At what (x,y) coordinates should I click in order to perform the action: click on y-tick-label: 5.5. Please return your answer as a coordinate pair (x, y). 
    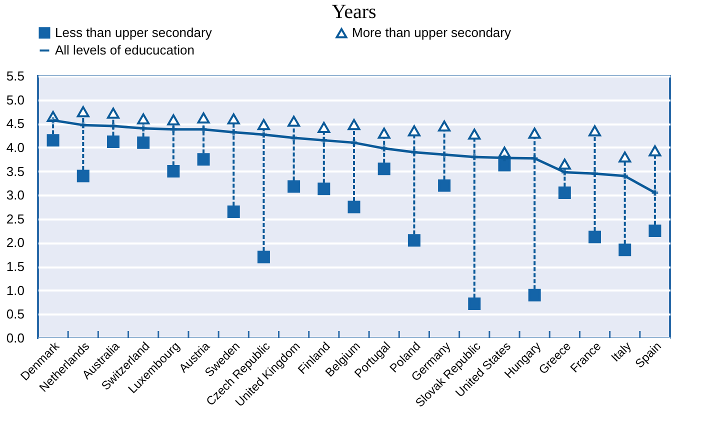
    Looking at the image, I should click on (15, 76).